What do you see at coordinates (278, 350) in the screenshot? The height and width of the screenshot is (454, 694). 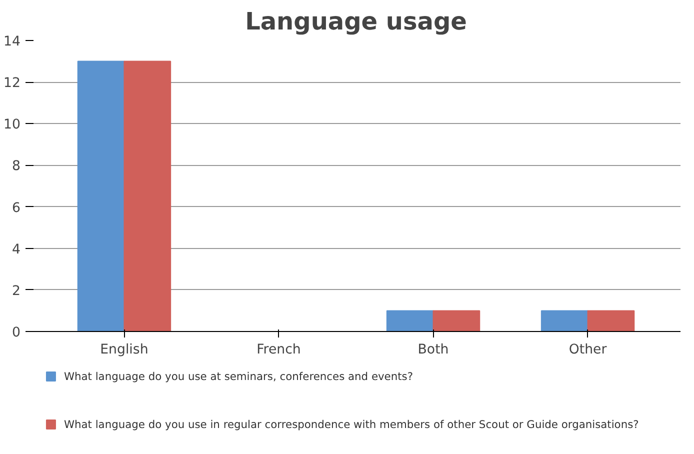 I see `x-tick-label: French` at bounding box center [278, 350].